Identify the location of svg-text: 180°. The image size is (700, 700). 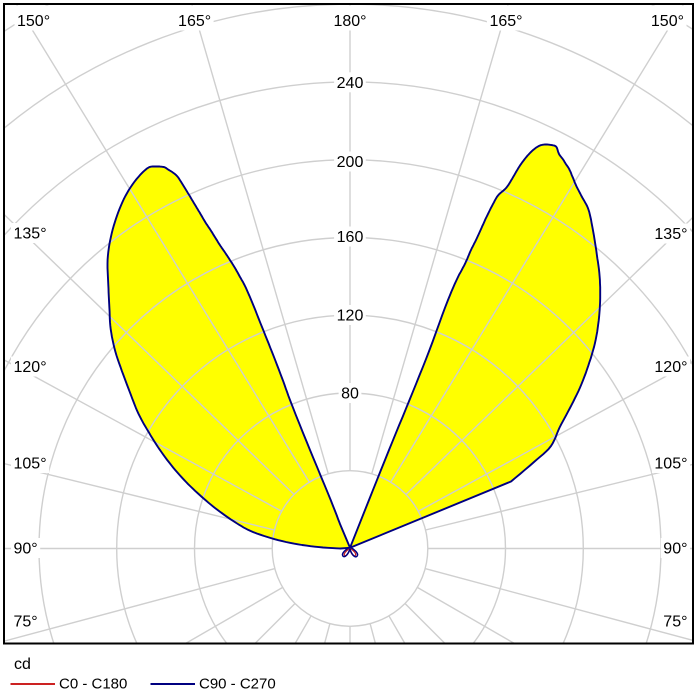
(349, 21).